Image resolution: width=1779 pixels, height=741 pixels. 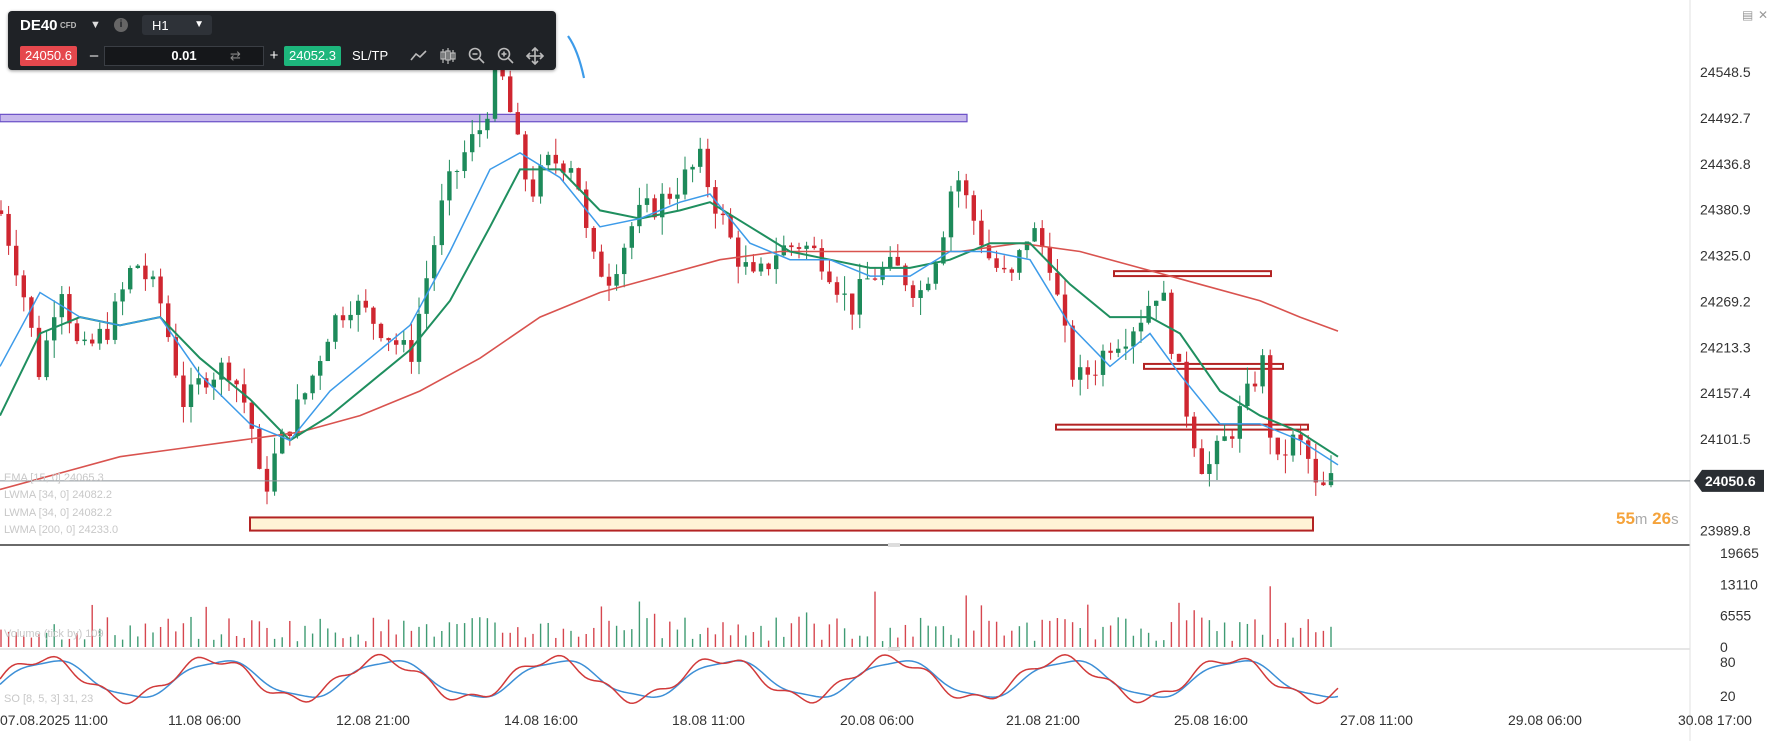 I want to click on pane-resize-handle, so click(x=894, y=545).